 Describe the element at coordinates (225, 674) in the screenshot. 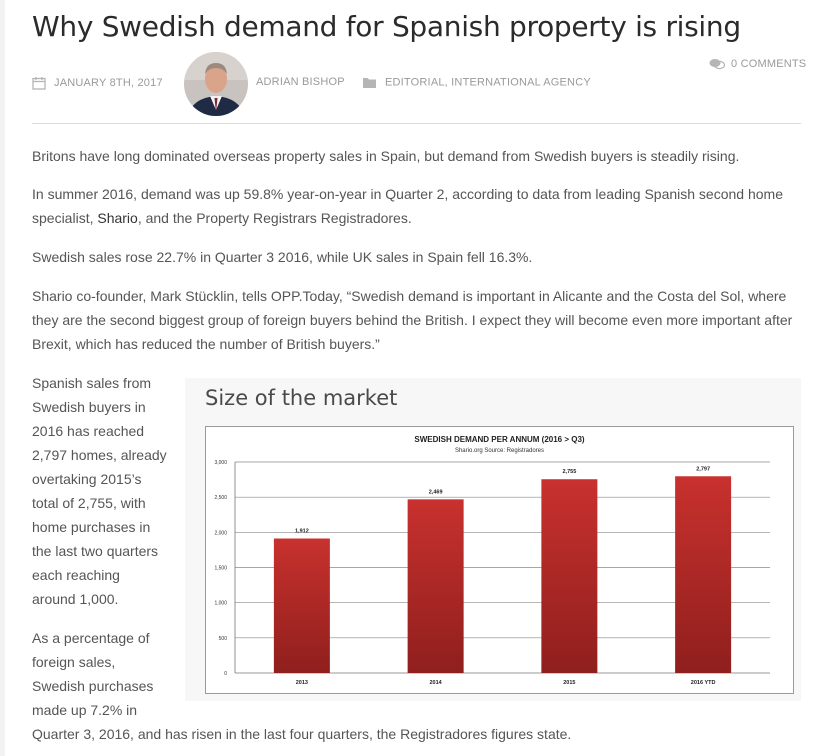

I see `y-tick-label: 0` at that location.